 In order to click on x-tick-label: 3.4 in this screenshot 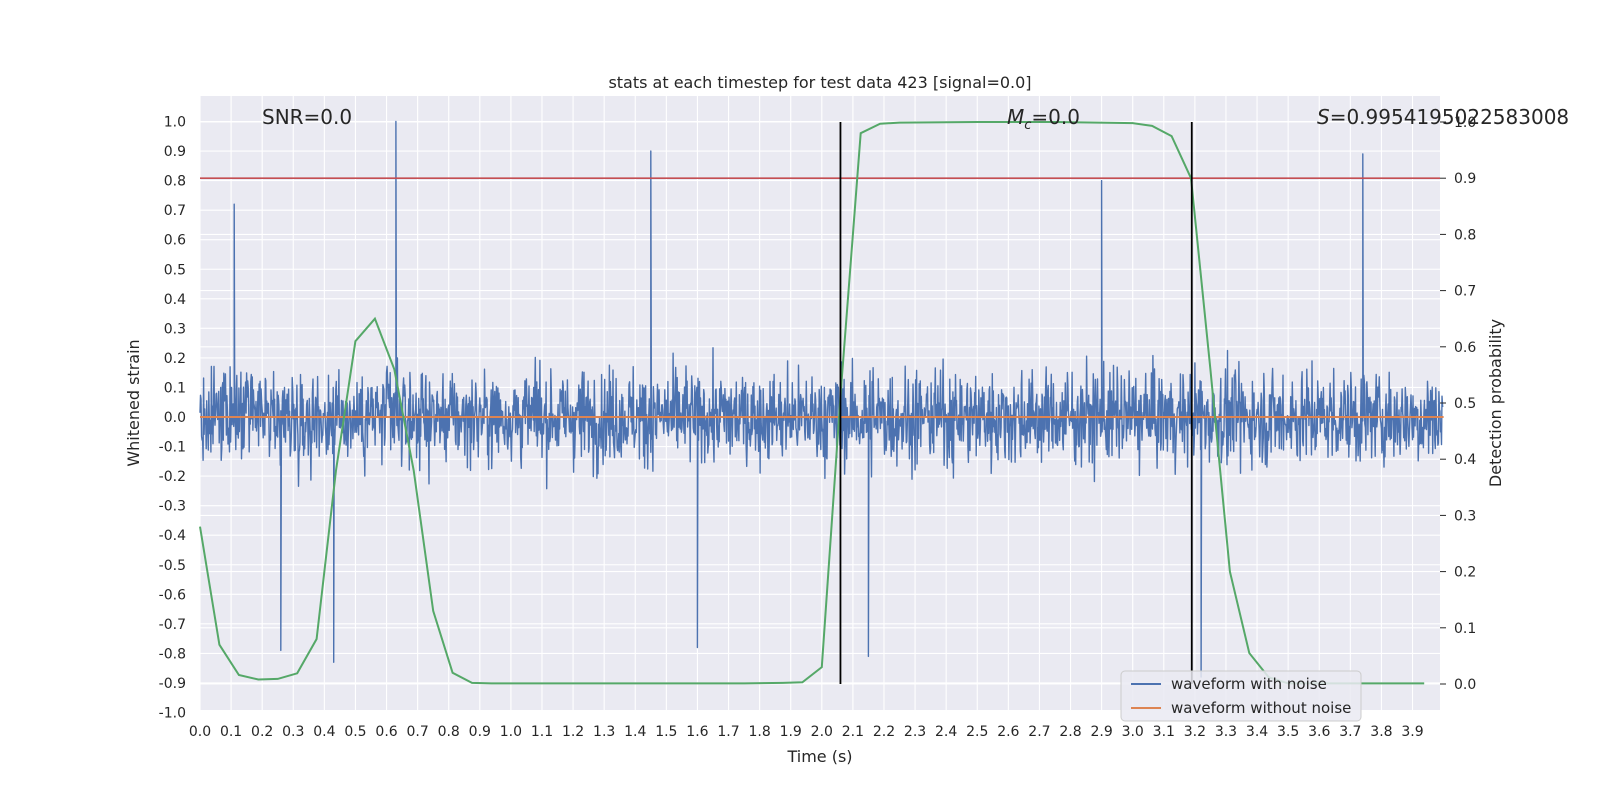, I will do `click(1257, 732)`.